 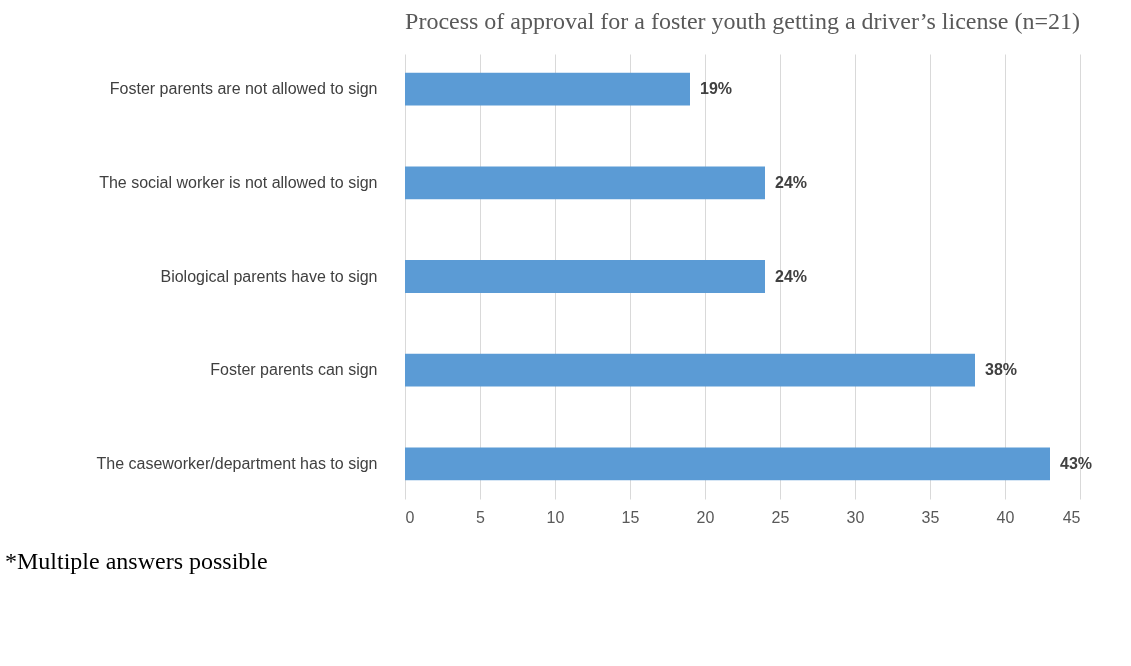 What do you see at coordinates (742, 21) in the screenshot?
I see `chart-title: Process of approval for a foster youth getting a driver’s license (n=21)` at bounding box center [742, 21].